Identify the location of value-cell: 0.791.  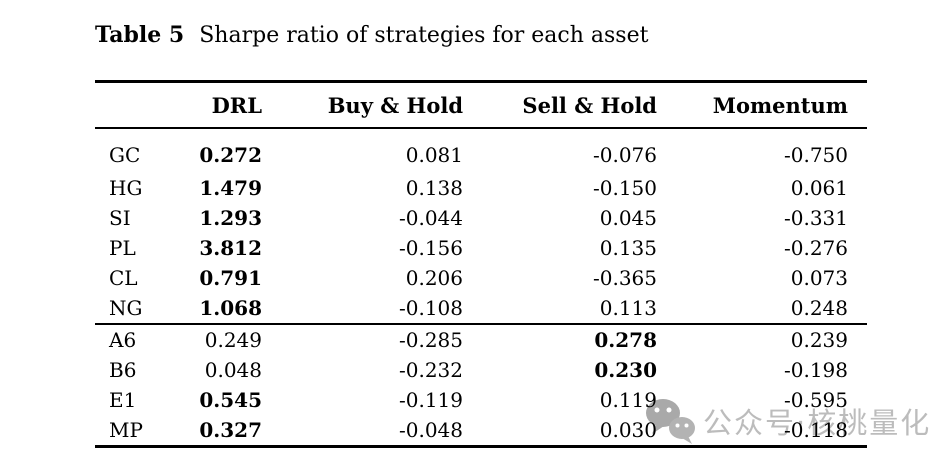
(230, 278).